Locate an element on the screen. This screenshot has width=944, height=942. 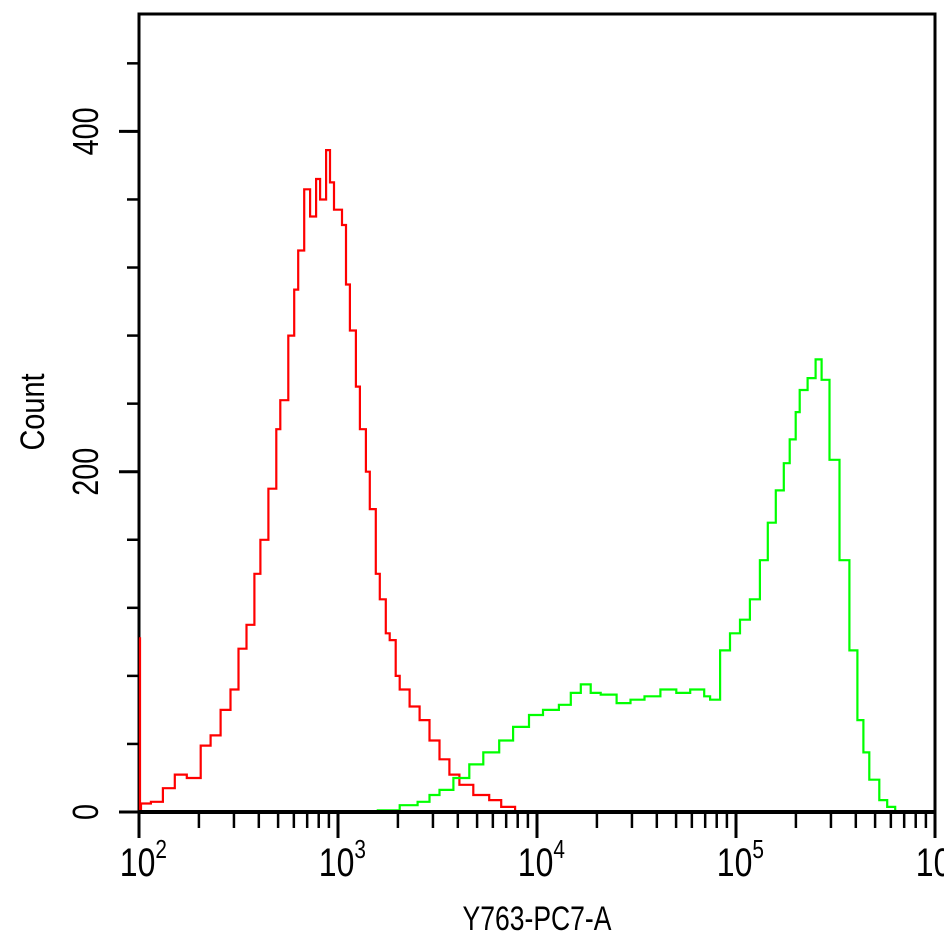
x-tick-label: 10³ is located at coordinates (342, 860).